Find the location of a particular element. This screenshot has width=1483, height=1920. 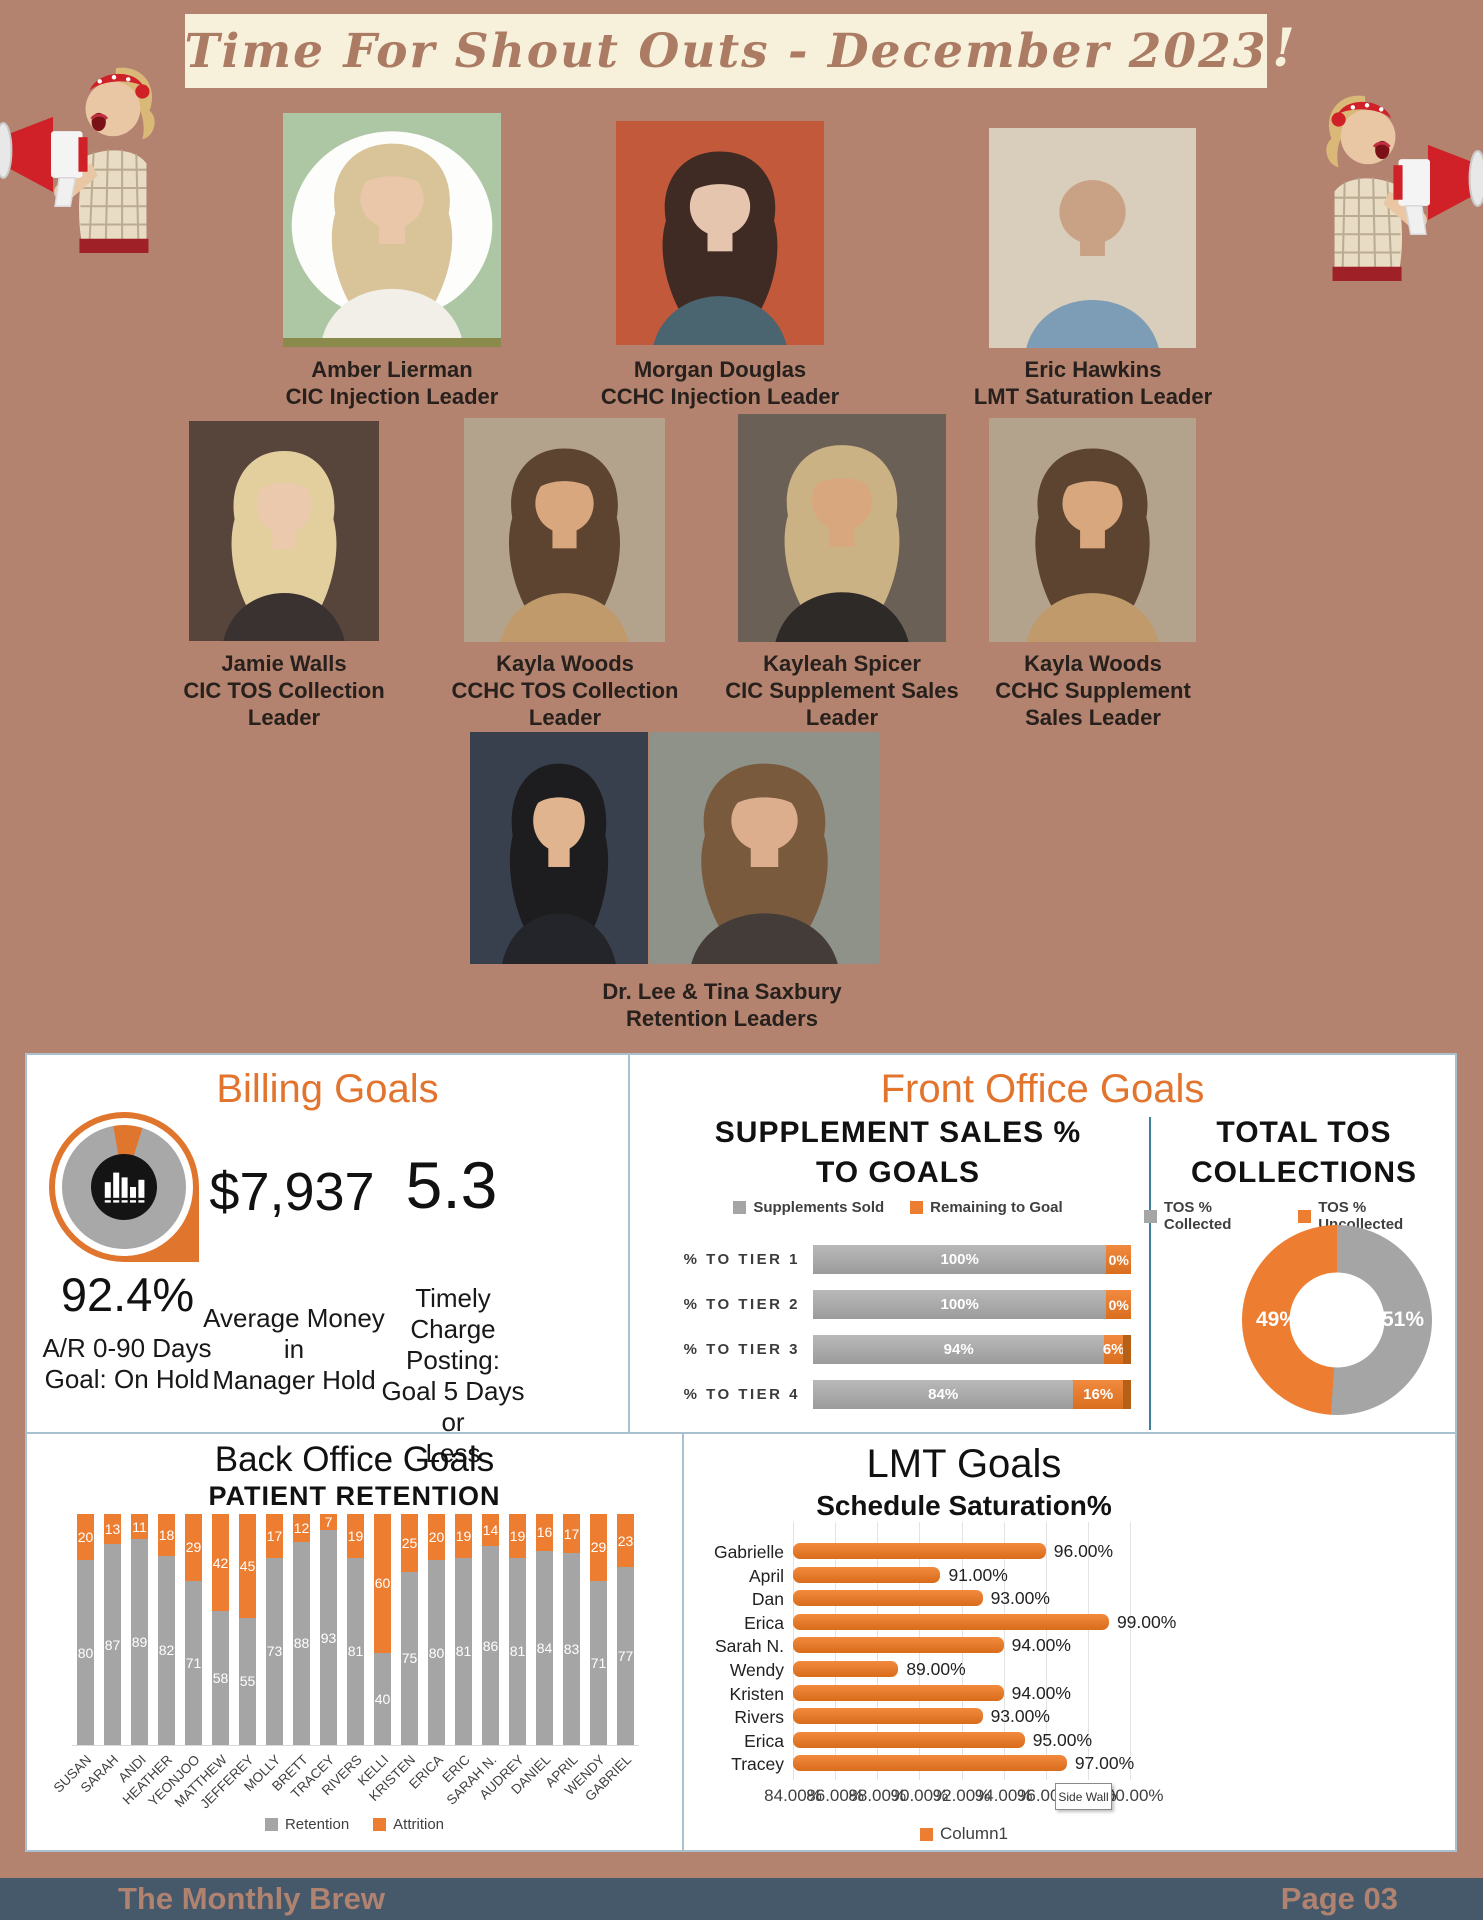

lmt-category-label: Erica is located at coordinates (764, 1622).